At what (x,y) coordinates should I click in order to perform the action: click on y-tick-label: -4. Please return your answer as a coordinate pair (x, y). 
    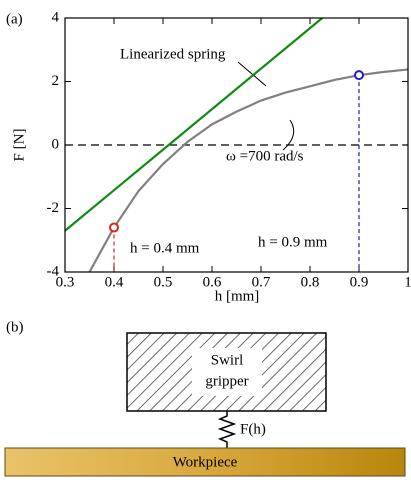
    Looking at the image, I should click on (53, 271).